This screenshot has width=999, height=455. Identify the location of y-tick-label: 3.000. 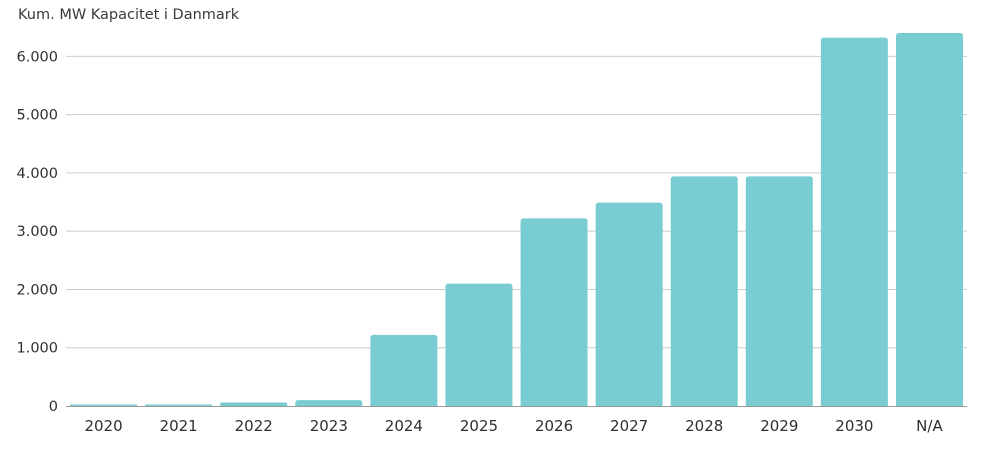
(37, 232).